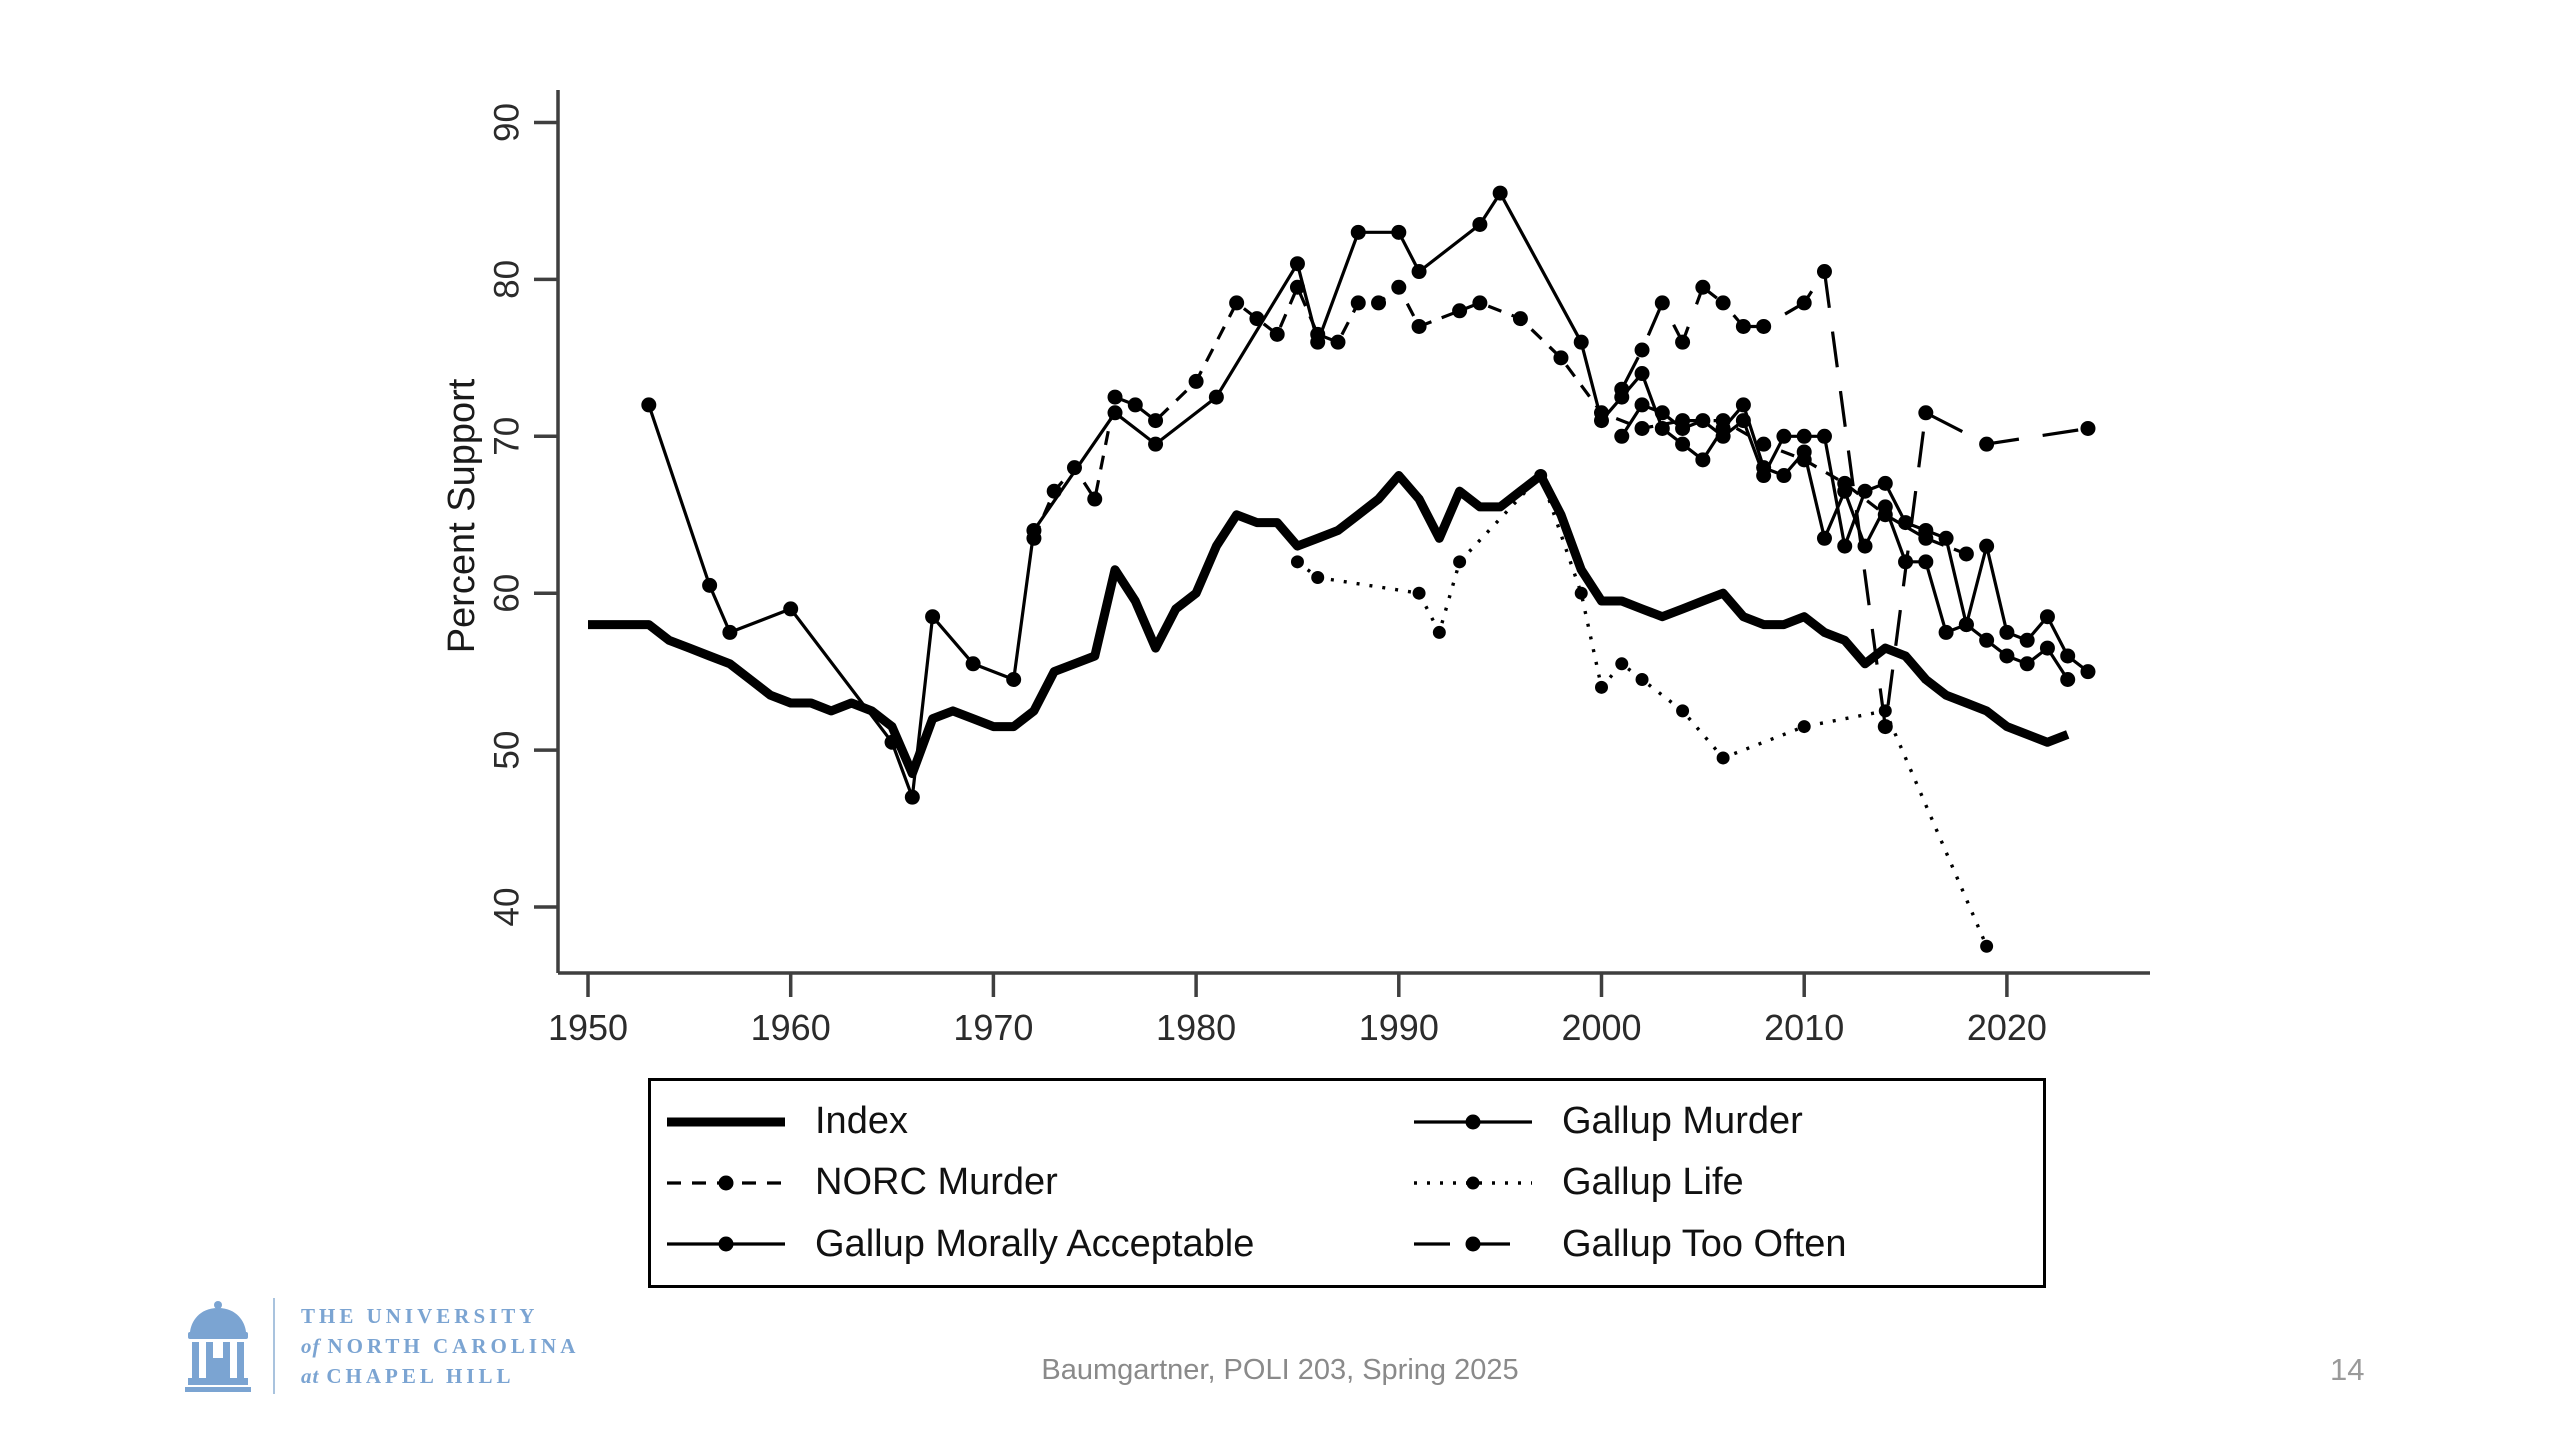 The width and height of the screenshot is (2560, 1440). I want to click on legend-item-gallup-too-often: Gallup Too Often, so click(1727, 1244).